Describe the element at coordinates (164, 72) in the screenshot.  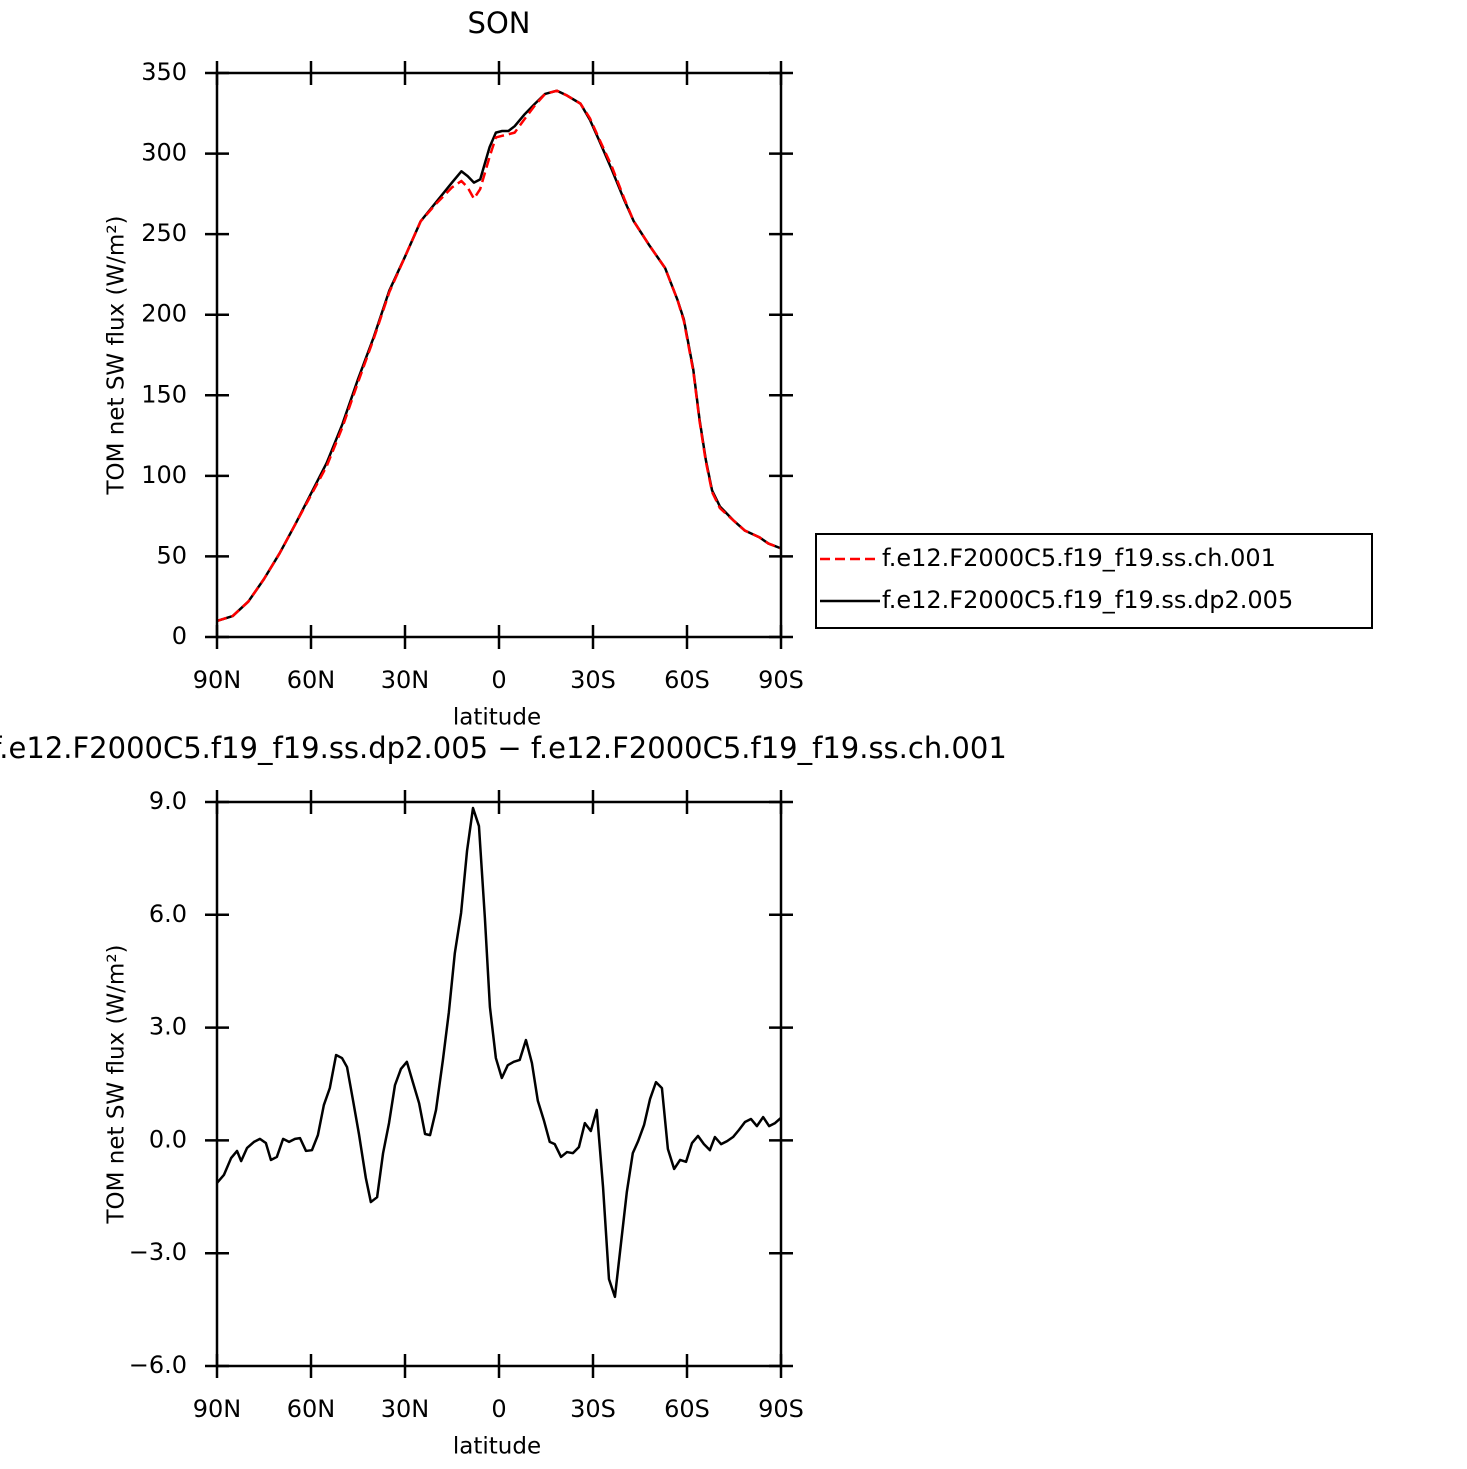
I see `y-tick-label: 350` at that location.